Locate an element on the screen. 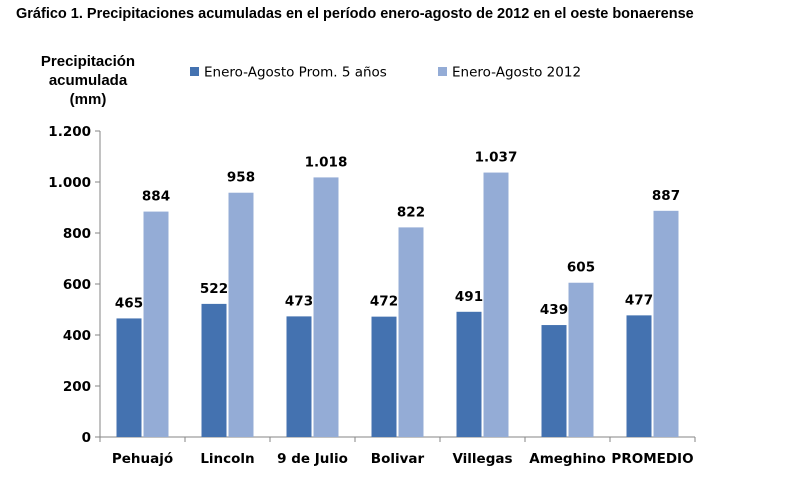 The height and width of the screenshot is (488, 797). x-category-label: Lincoln is located at coordinates (227, 459).